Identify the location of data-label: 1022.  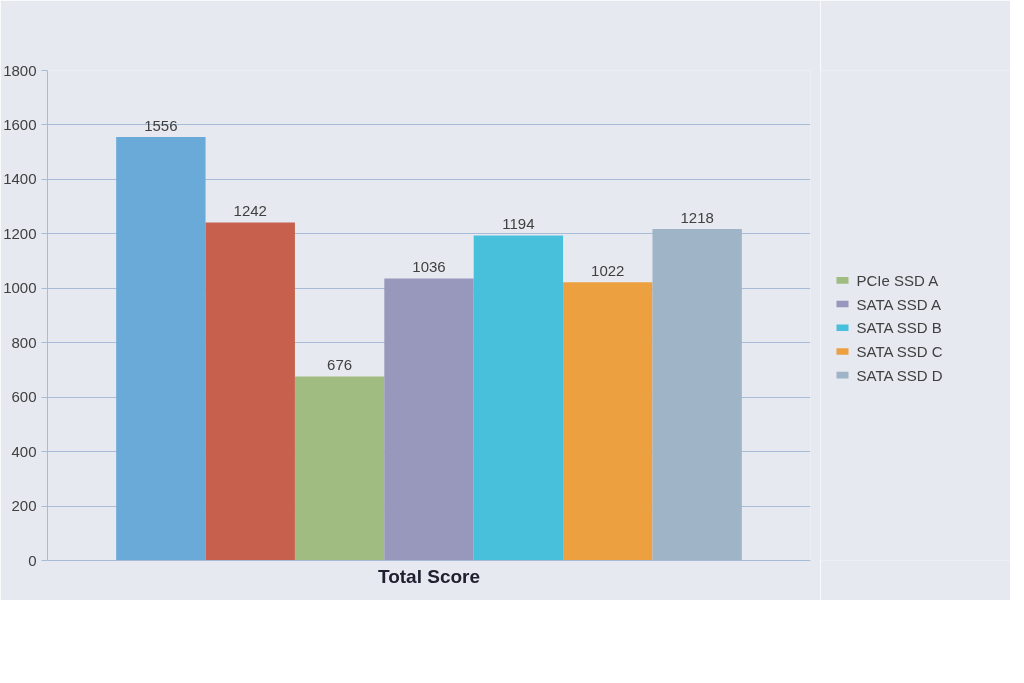
(608, 271).